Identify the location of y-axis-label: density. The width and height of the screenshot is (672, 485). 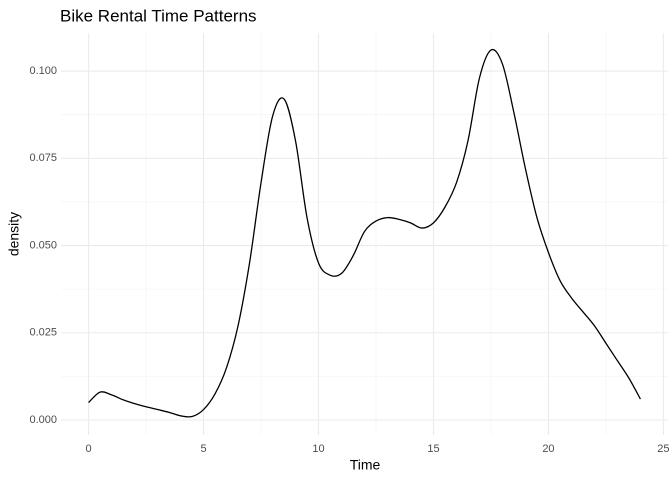
(14, 234).